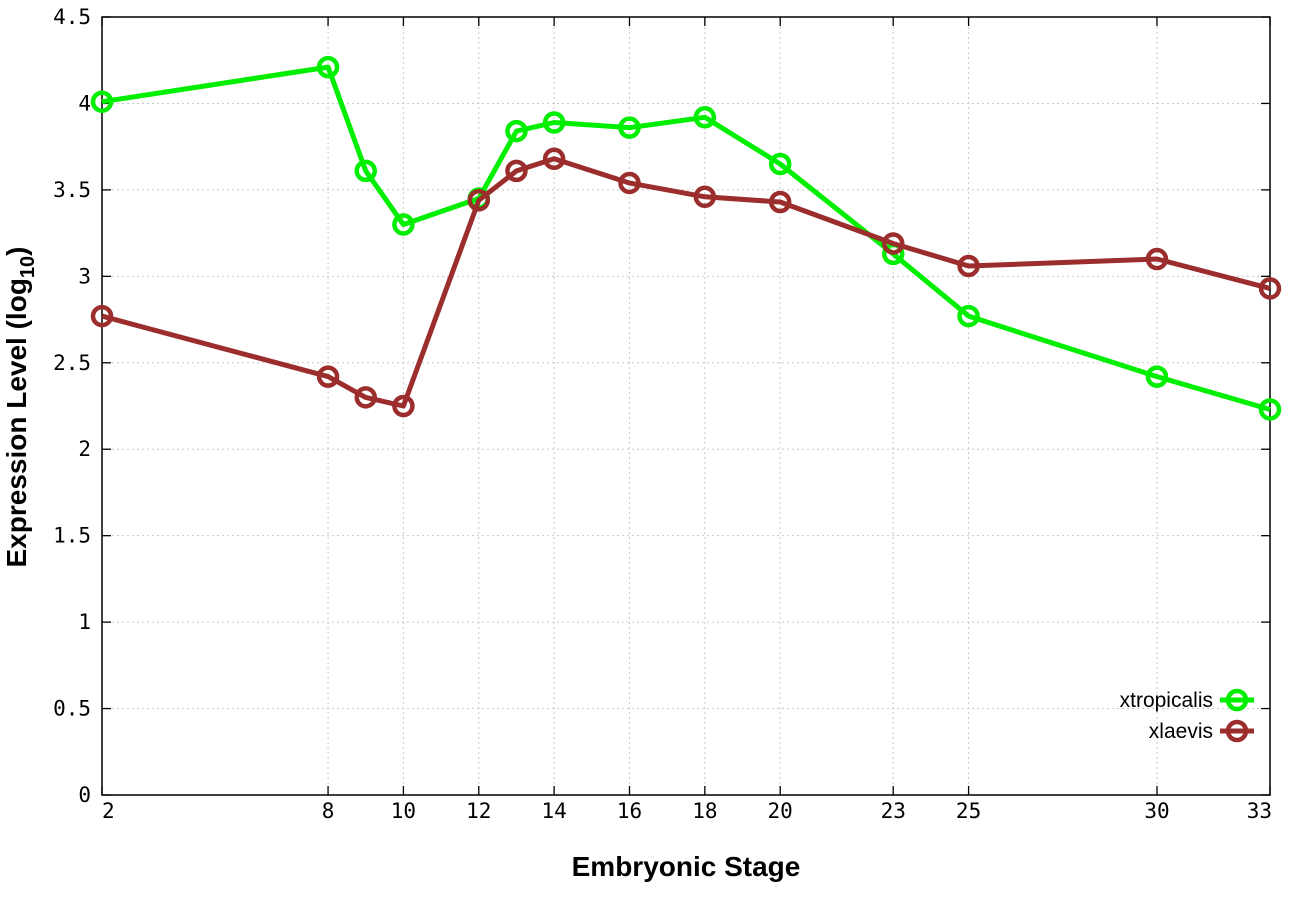  What do you see at coordinates (1181, 731) in the screenshot?
I see `legend-label: xlaevis` at bounding box center [1181, 731].